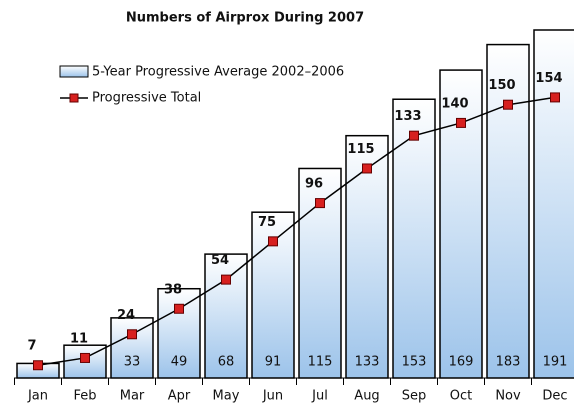  What do you see at coordinates (454, 103) in the screenshot?
I see `data-label: 140` at bounding box center [454, 103].